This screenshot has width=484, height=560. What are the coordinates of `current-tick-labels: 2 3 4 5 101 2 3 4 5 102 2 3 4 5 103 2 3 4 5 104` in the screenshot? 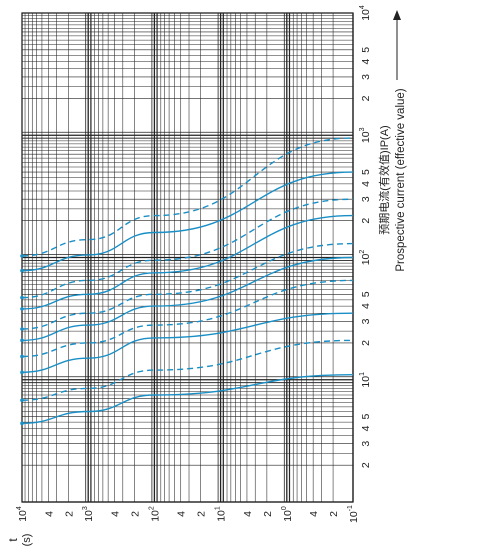 It's located at (365, 236).